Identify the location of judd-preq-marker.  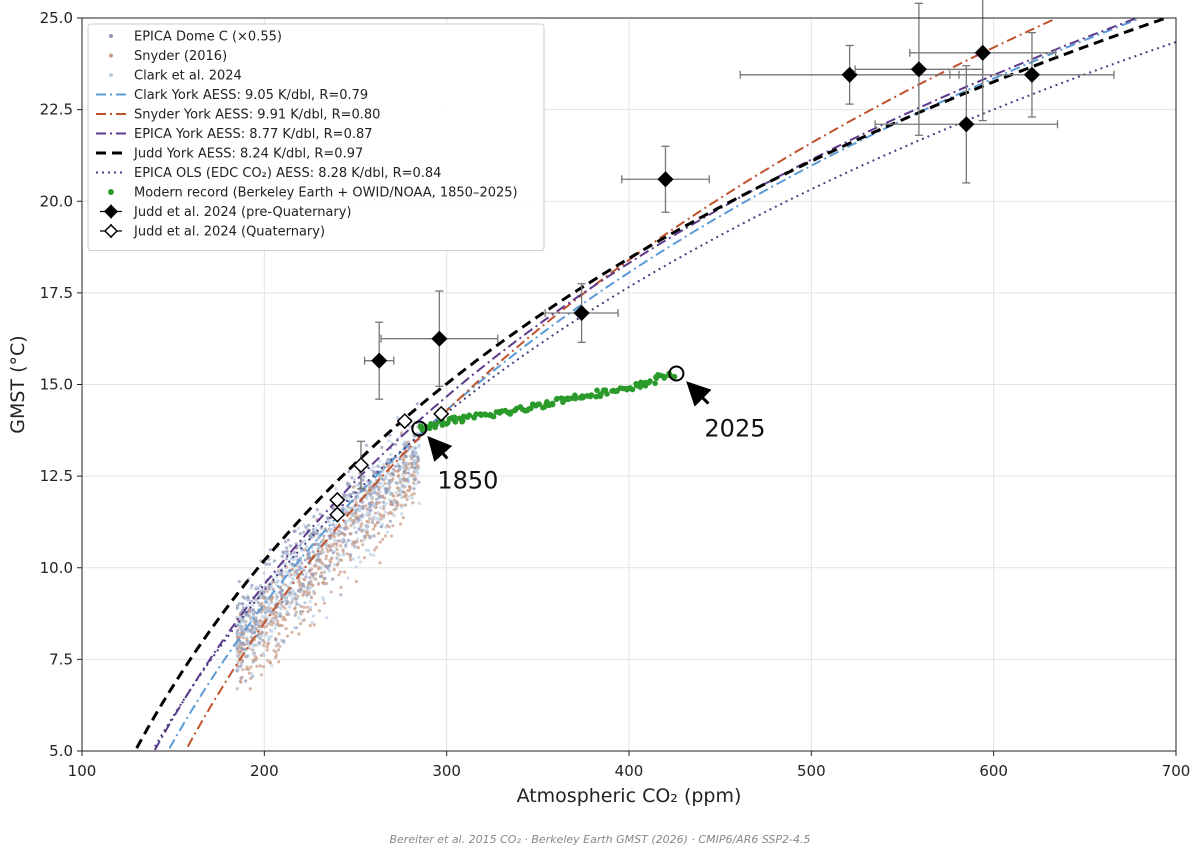
(918, 69).